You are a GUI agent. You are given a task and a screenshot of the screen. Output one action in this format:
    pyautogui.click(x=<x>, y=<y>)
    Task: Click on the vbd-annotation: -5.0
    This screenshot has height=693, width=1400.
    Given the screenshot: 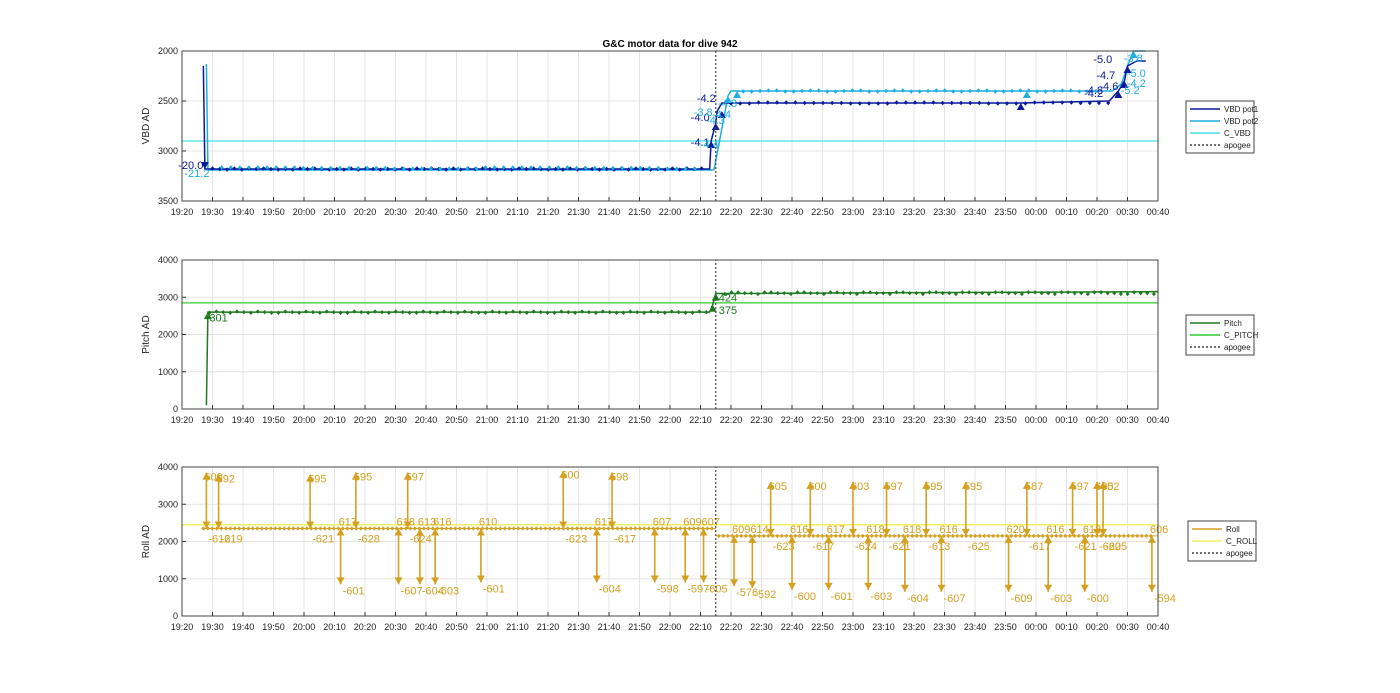 What is the action you would take?
    pyautogui.click(x=1102, y=60)
    